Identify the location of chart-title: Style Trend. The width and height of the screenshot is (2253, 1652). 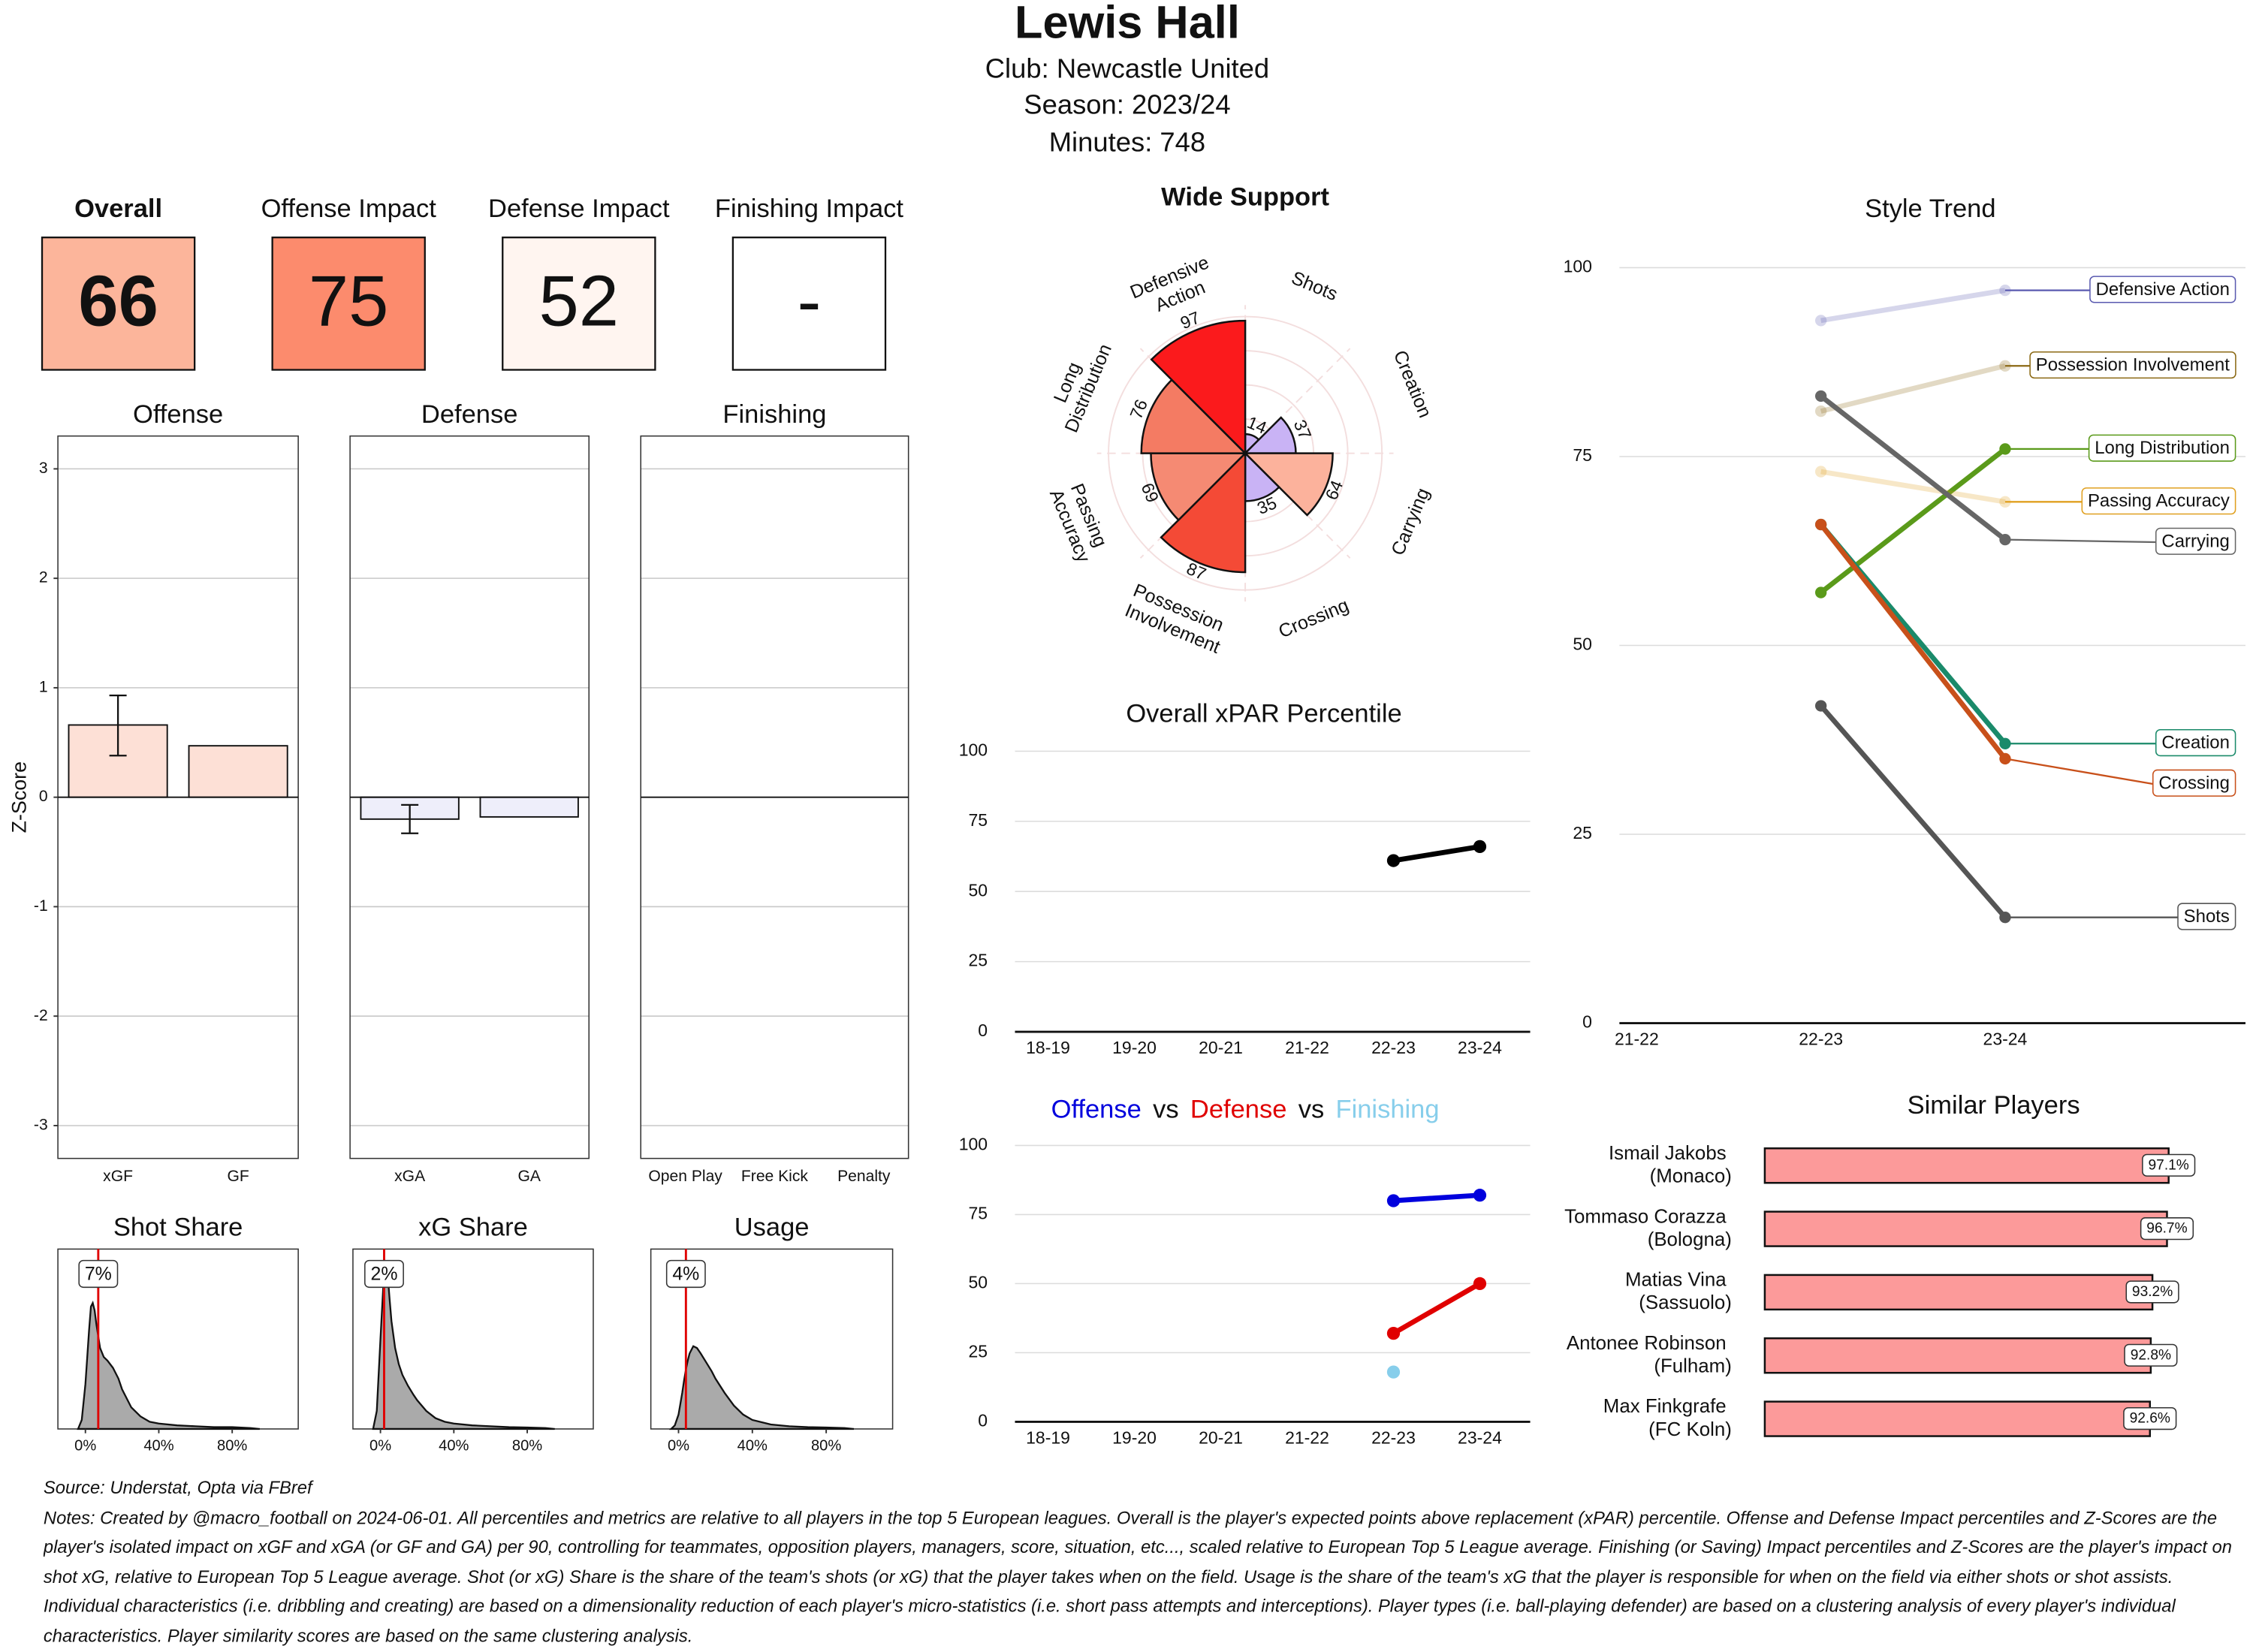
(1930, 208).